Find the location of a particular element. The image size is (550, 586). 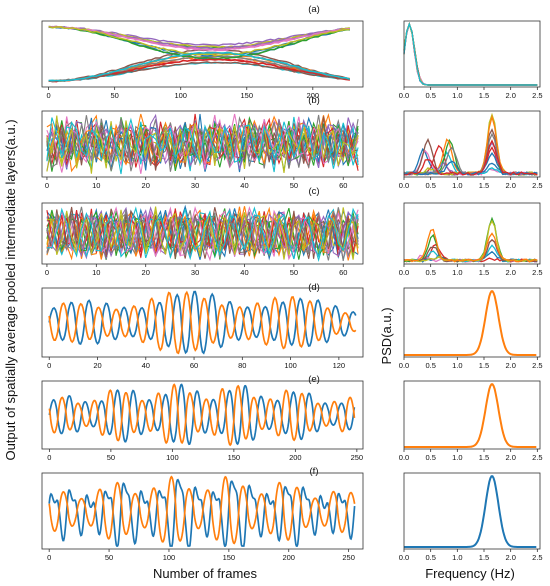

time-x-tick-label: 120 is located at coordinates (339, 365).